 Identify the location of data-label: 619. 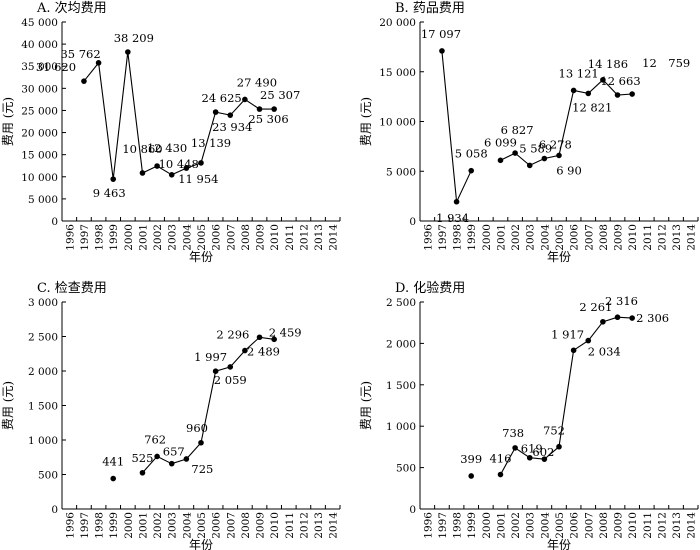
(532, 449).